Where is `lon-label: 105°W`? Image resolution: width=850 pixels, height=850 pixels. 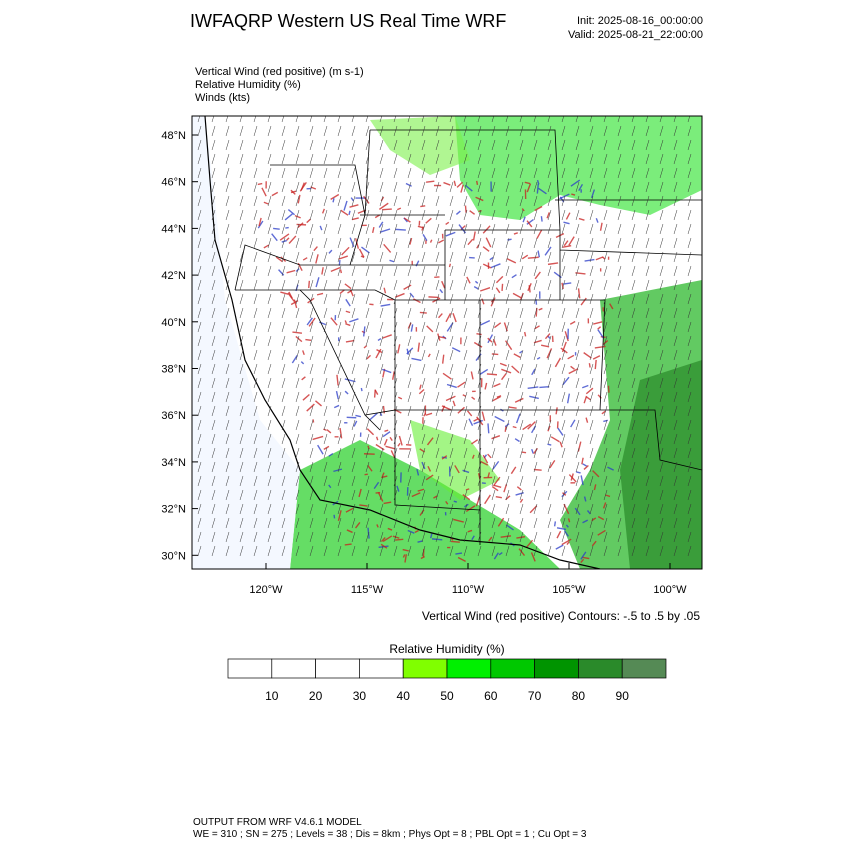 lon-label: 105°W is located at coordinates (569, 590).